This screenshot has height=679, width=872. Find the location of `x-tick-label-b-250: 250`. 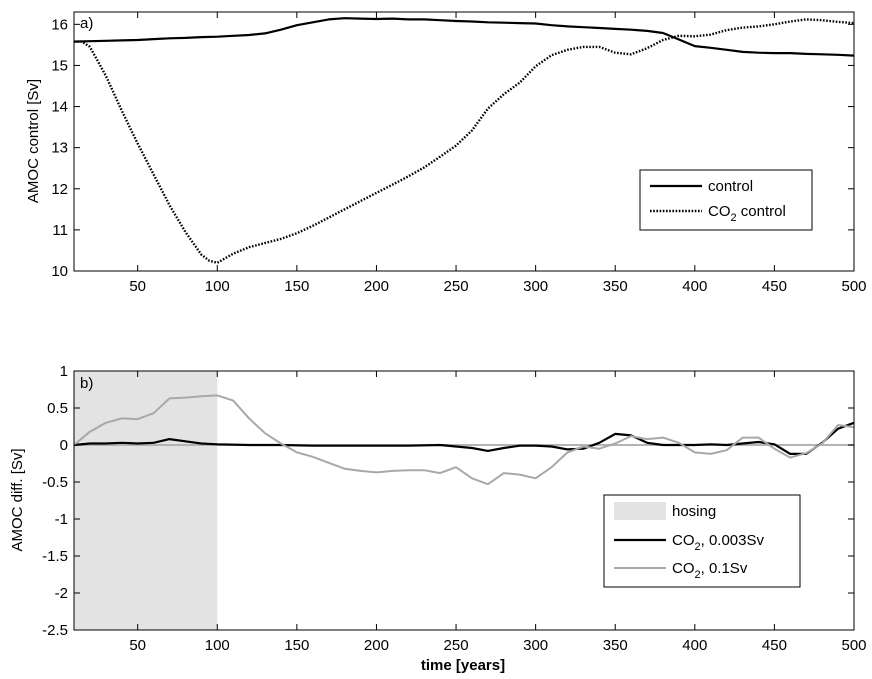

x-tick-label-b-250: 250 is located at coordinates (456, 645).